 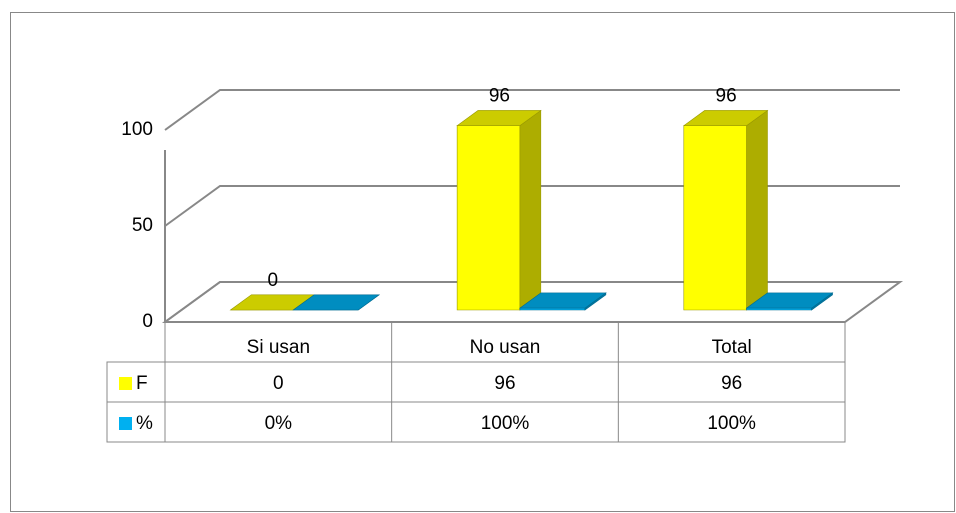 I want to click on table-cell: 0%, so click(x=279, y=423).